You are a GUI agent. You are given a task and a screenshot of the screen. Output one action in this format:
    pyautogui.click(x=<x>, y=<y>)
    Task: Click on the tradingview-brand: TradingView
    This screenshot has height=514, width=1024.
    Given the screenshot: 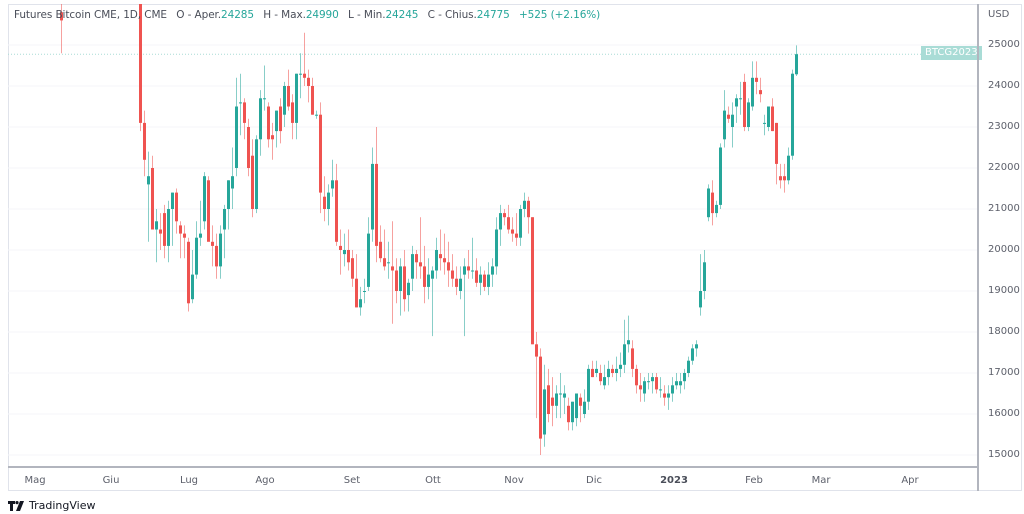 What is the action you would take?
    pyautogui.click(x=51, y=505)
    